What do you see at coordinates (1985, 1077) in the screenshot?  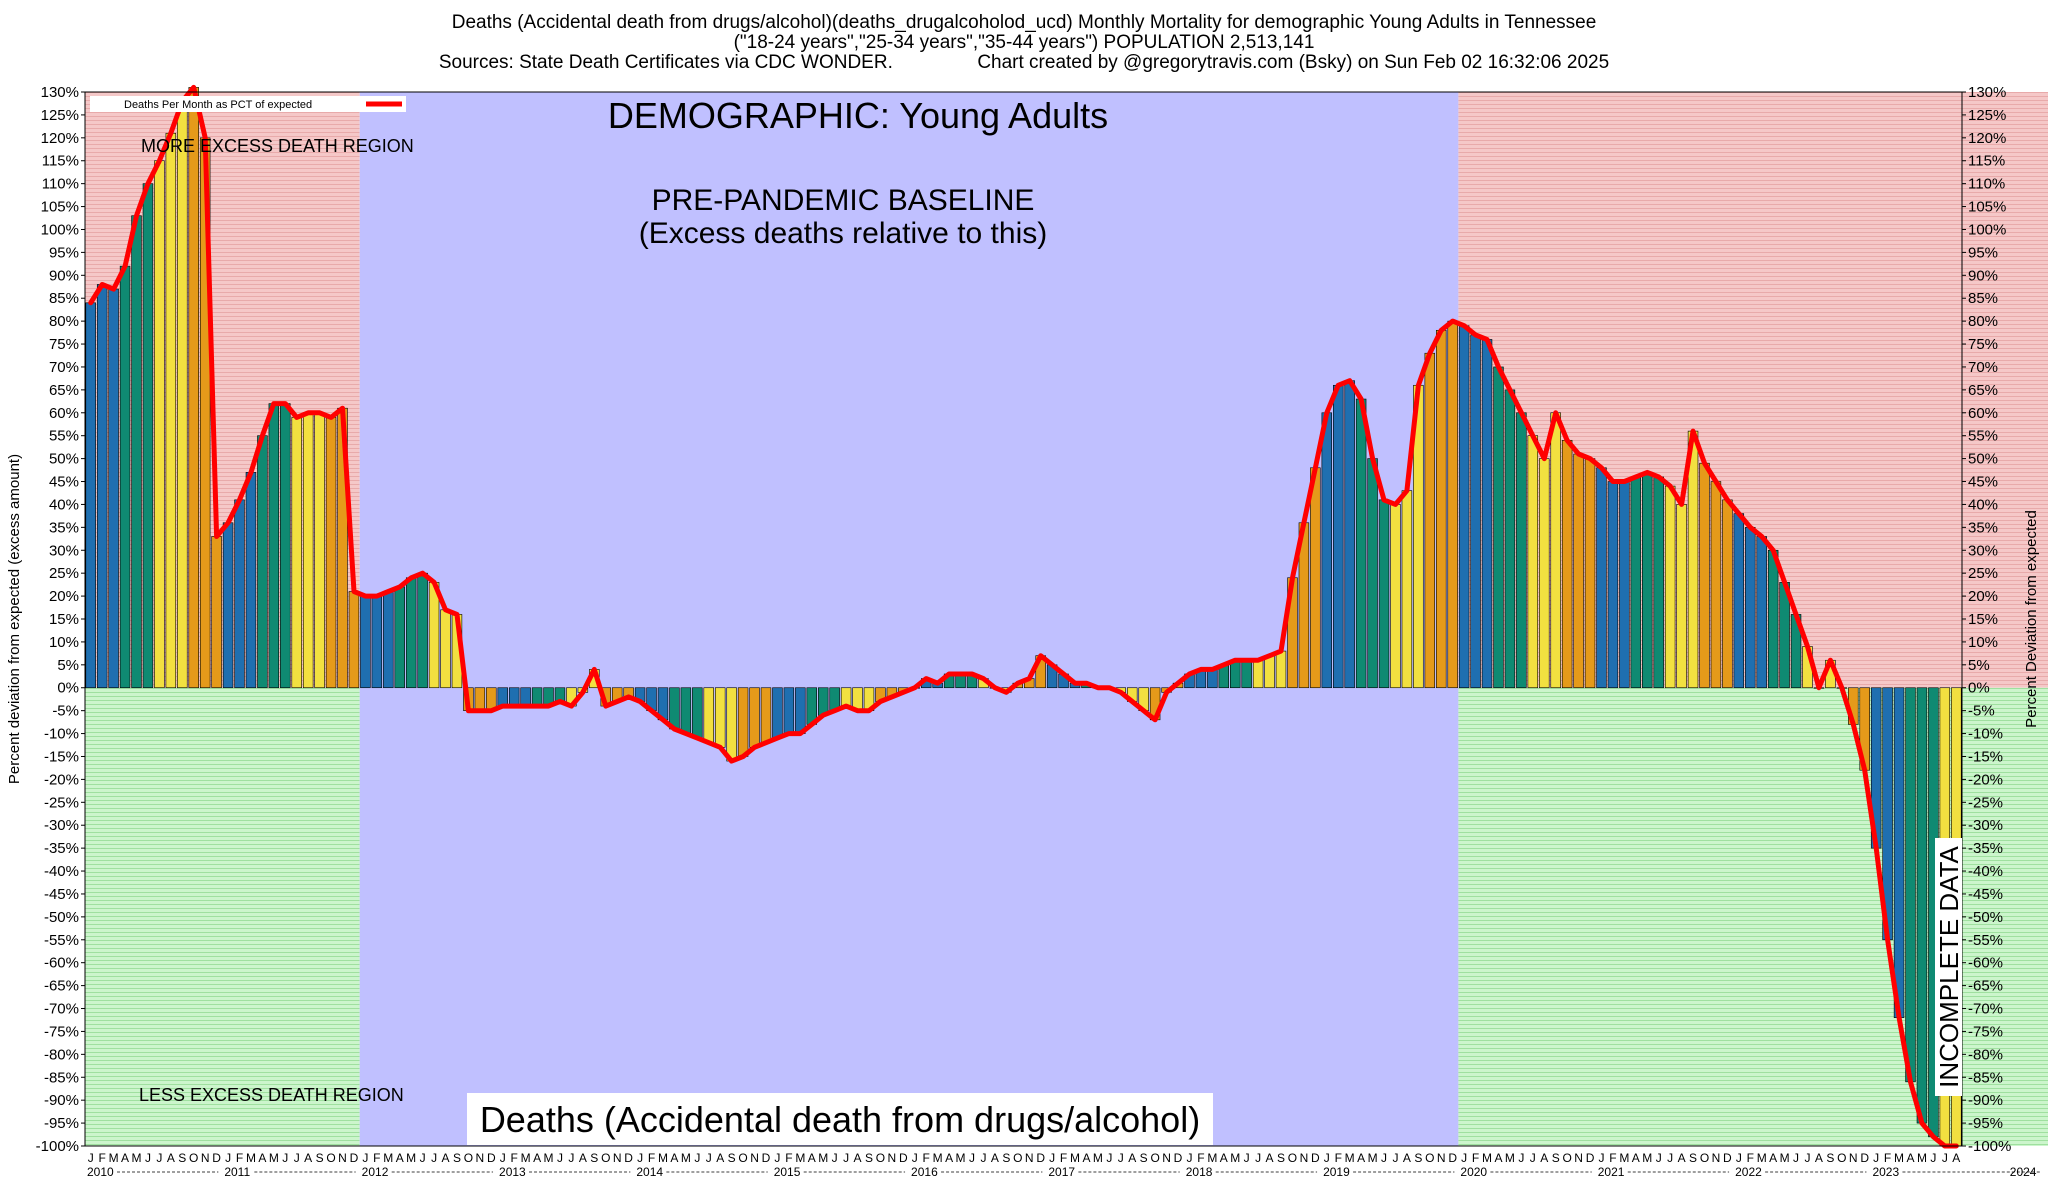 I see `y-tick-label-right: -85%` at bounding box center [1985, 1077].